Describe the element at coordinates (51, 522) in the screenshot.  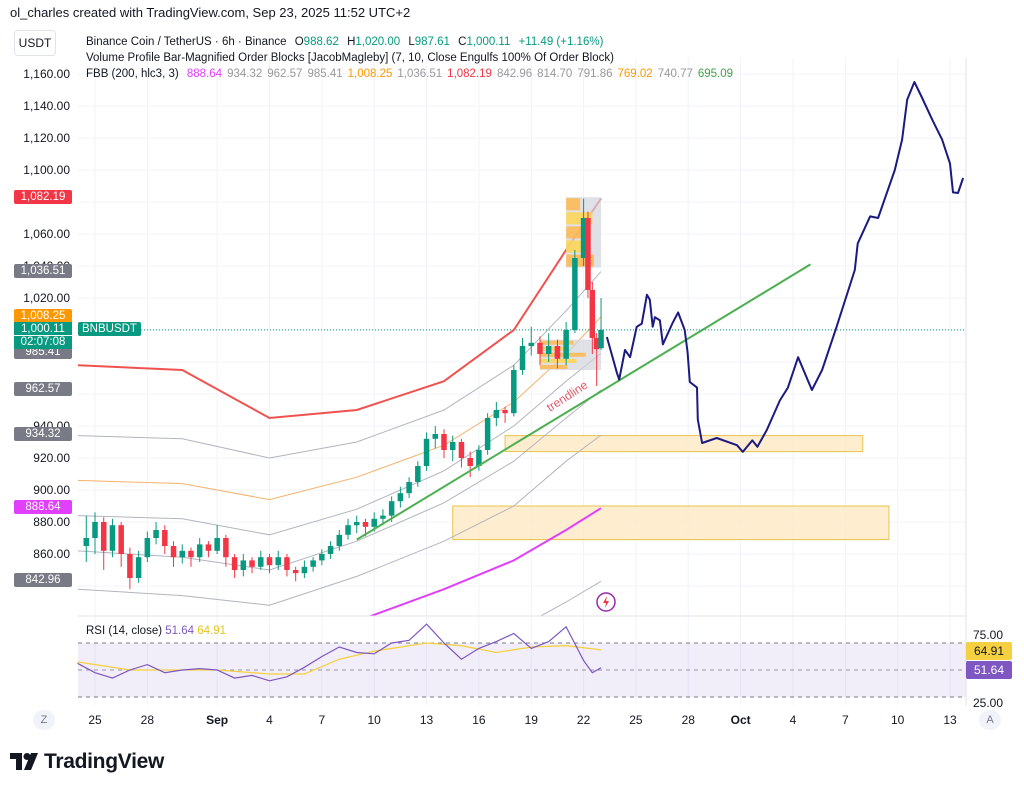
I see `price-axis-tick: 880.00` at that location.